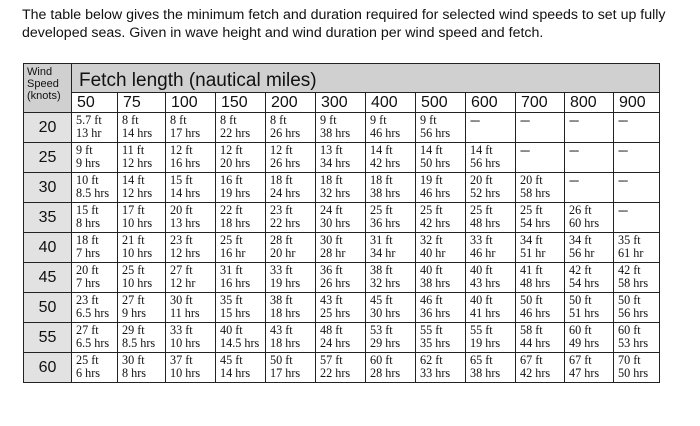 This screenshot has width=700, height=426. Describe the element at coordinates (141, 102) in the screenshot. I see `fetch-header-cell: 75` at that location.